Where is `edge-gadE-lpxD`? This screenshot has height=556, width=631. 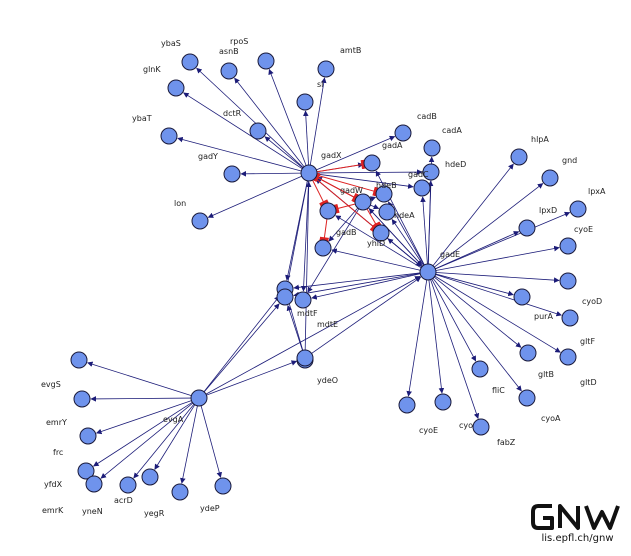
edge-gadE-lpxD is located at coordinates (477, 250).